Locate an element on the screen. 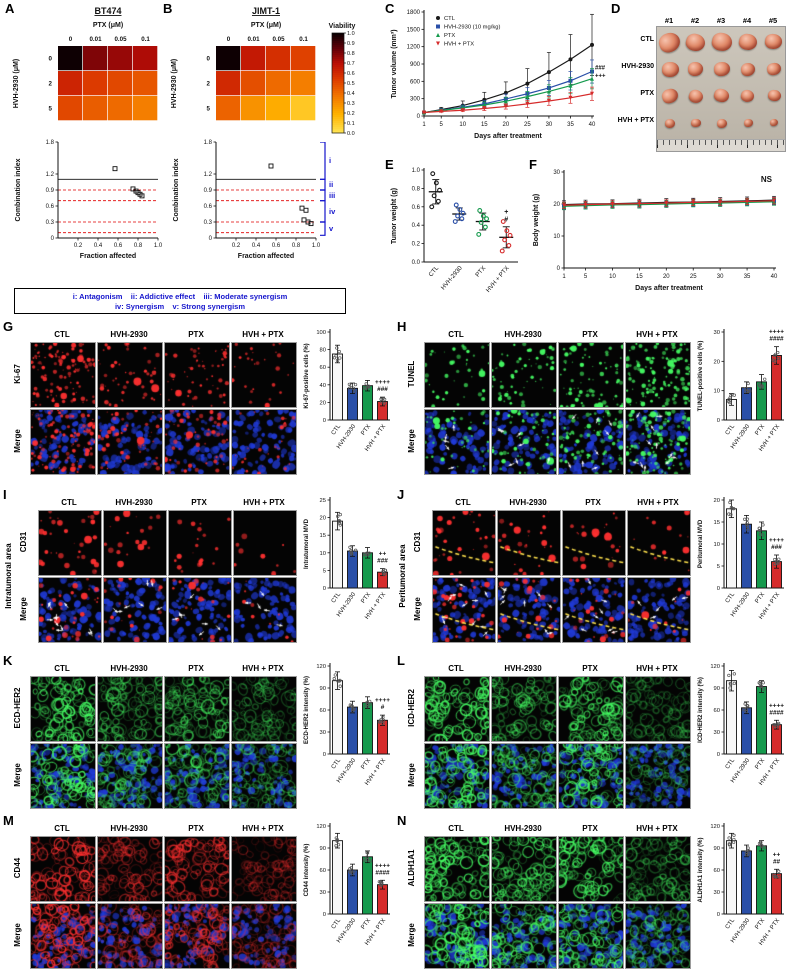 The height and width of the screenshot is (973, 787). y-tick-label: 20 is located at coordinates (556, 205).